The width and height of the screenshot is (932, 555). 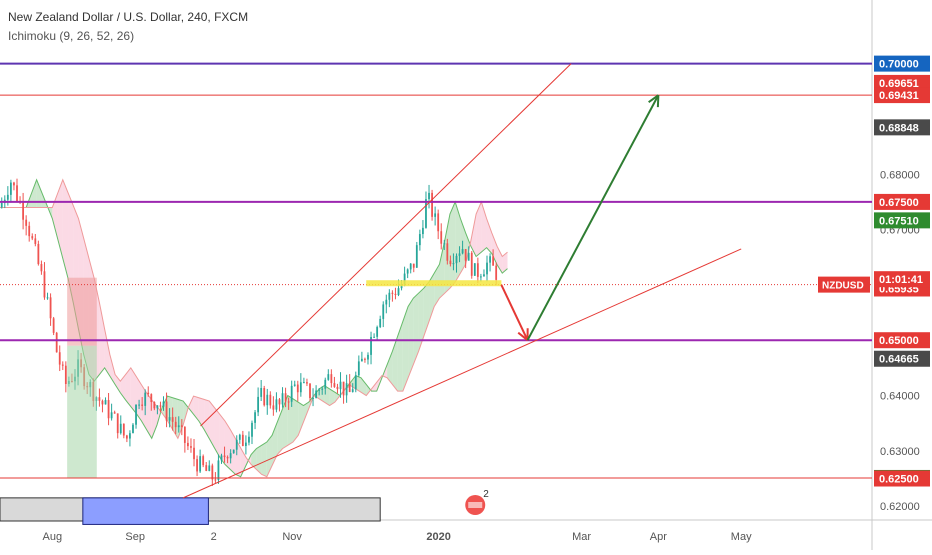 What do you see at coordinates (843, 286) in the screenshot?
I see `symbol-badge: NZDUSD` at bounding box center [843, 286].